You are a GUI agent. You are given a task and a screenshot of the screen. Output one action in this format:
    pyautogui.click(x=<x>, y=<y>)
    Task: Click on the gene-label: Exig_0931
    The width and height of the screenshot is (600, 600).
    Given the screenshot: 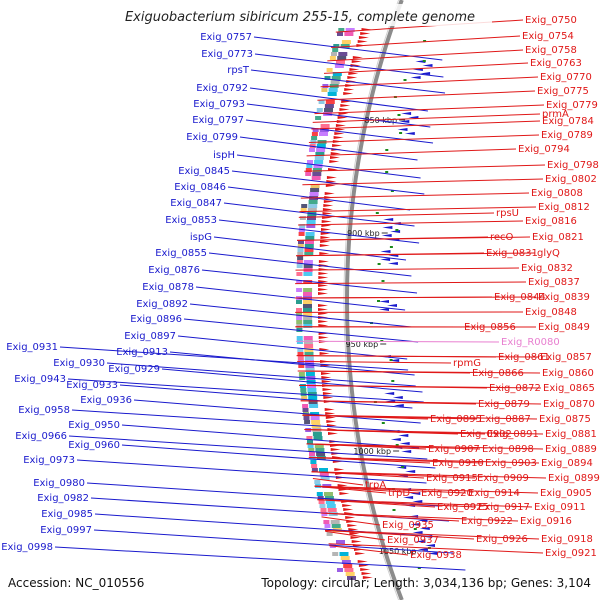 What is the action you would take?
    pyautogui.click(x=32, y=347)
    